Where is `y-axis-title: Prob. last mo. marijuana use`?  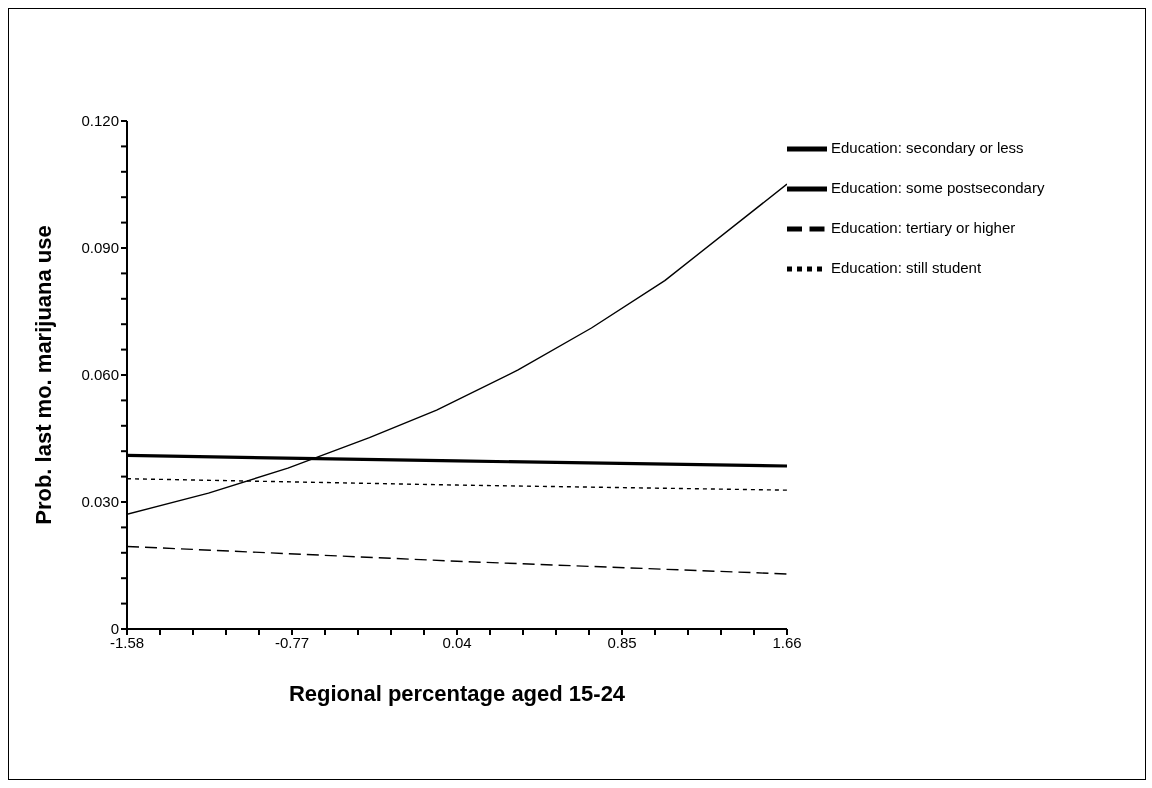 y-axis-title: Prob. last mo. marijuana use is located at coordinates (43, 375).